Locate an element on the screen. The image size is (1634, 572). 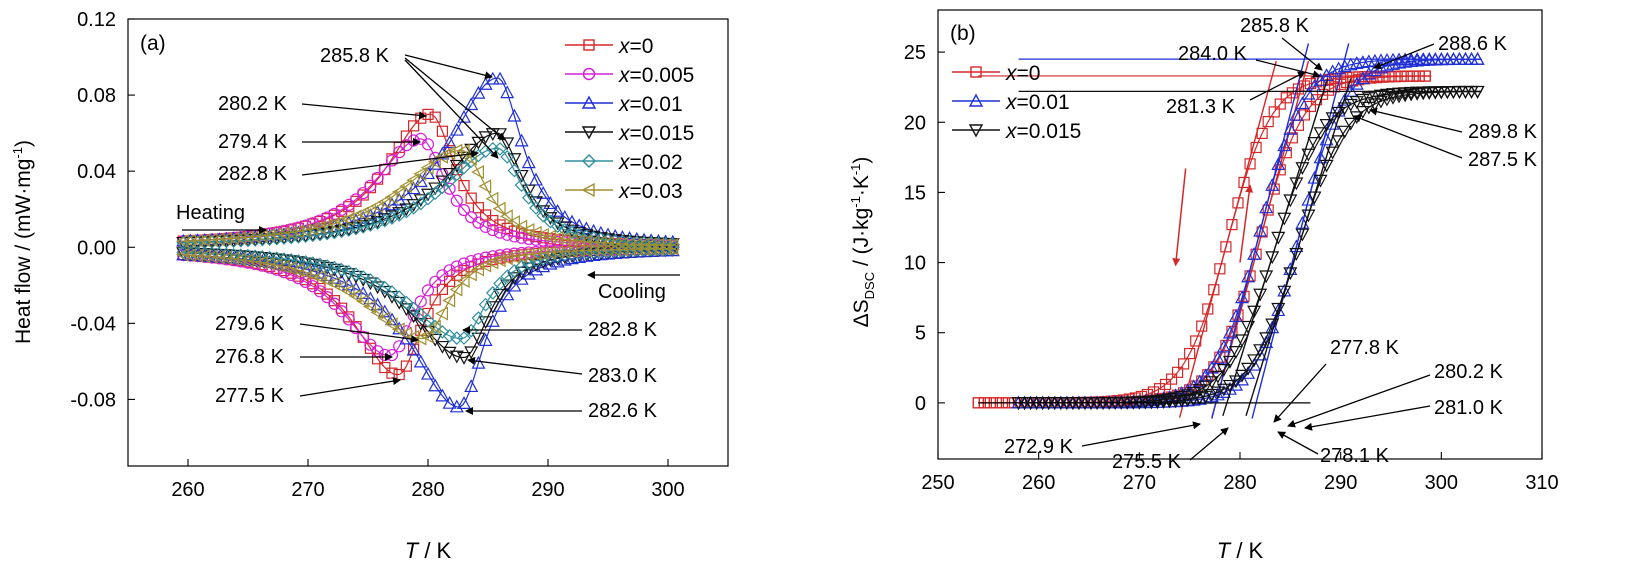
legend-b-label-1-val: =0.01 is located at coordinates (1043, 102).